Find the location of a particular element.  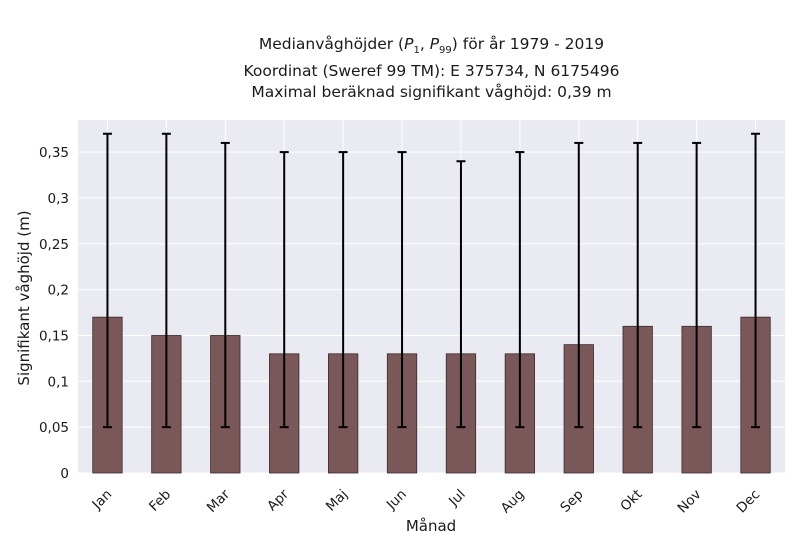

x-tick-label: Jul is located at coordinates (457, 499).